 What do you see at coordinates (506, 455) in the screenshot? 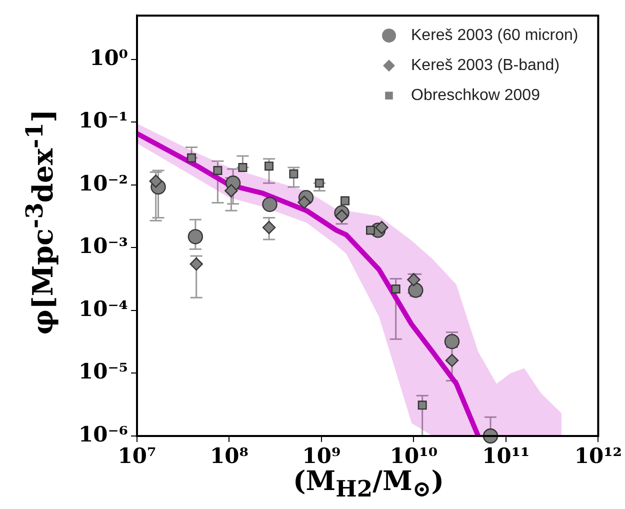
I see `x-tick-label: 10¹¹` at bounding box center [506, 455].